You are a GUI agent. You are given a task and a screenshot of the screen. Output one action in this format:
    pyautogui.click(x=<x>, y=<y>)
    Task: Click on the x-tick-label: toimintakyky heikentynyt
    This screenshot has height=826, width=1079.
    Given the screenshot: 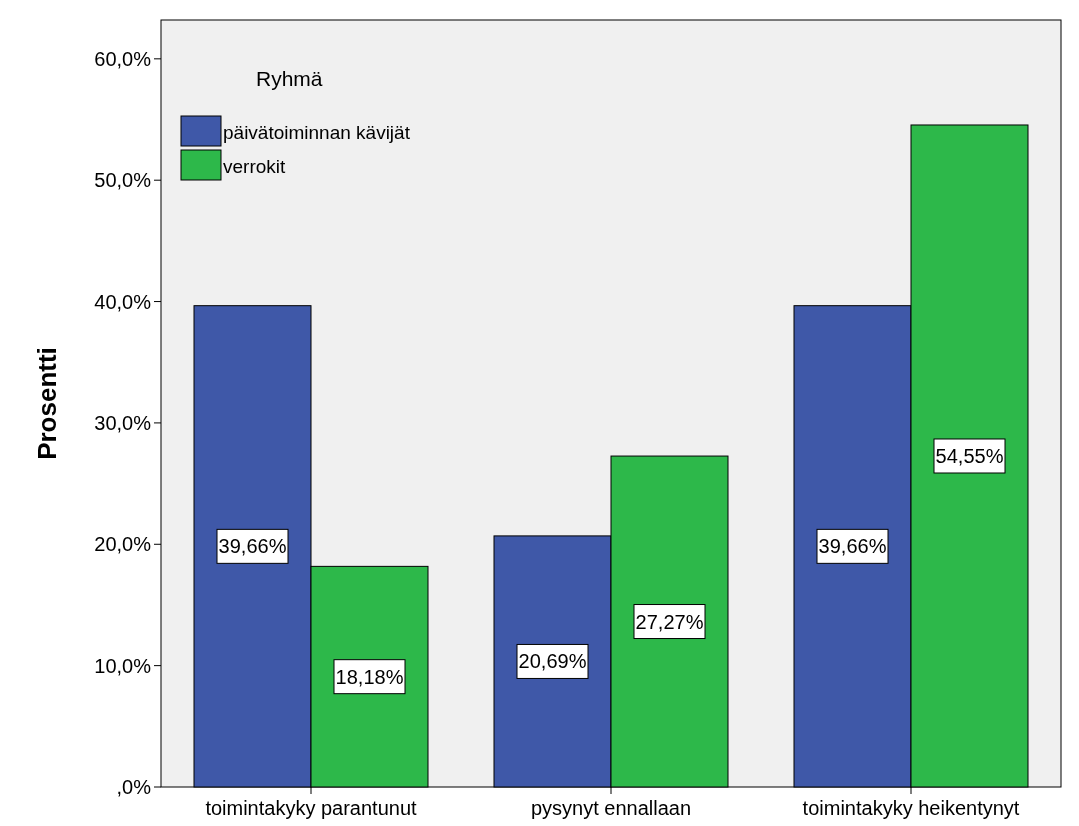 What is the action you would take?
    pyautogui.click(x=911, y=808)
    